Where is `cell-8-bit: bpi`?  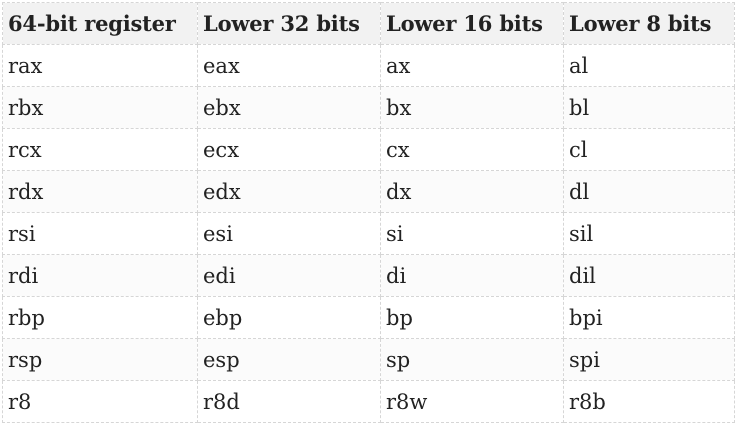 cell-8-bit: bpi is located at coordinates (649, 317).